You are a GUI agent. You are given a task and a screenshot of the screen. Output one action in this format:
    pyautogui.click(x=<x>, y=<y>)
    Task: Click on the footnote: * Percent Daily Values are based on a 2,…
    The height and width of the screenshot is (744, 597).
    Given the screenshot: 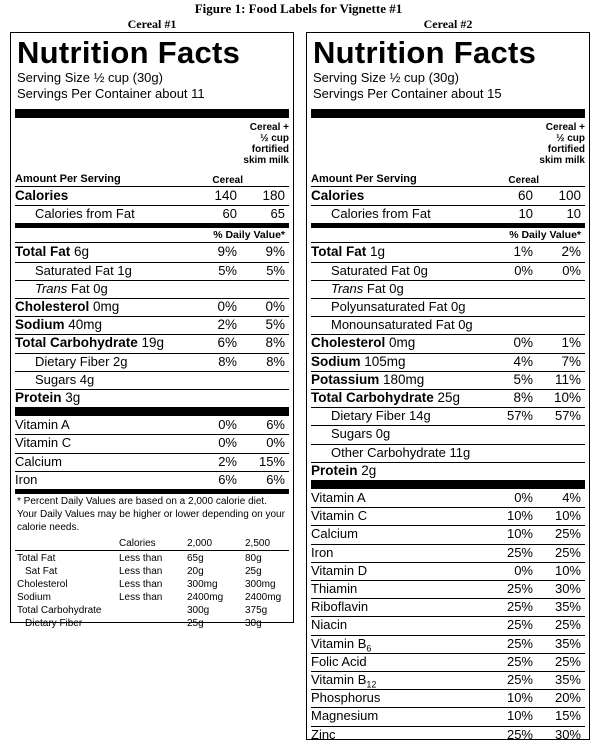 What is the action you would take?
    pyautogui.click(x=151, y=514)
    